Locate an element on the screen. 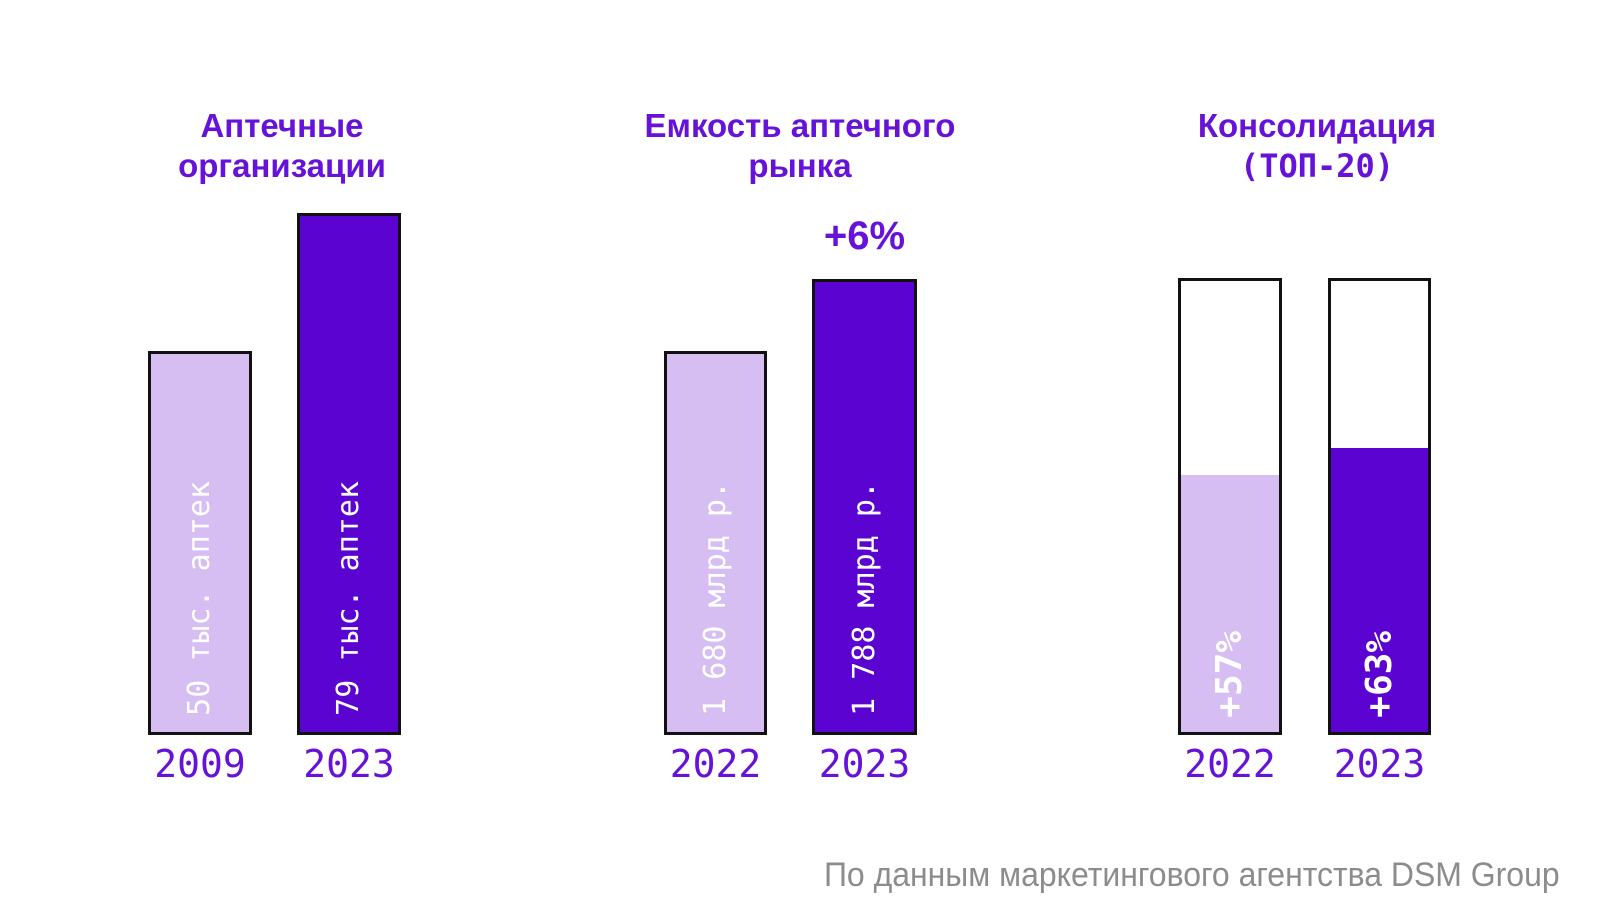 The height and width of the screenshot is (917, 1600). bar-2009-pharmacies: 50 тыс. аптек is located at coordinates (200, 543).